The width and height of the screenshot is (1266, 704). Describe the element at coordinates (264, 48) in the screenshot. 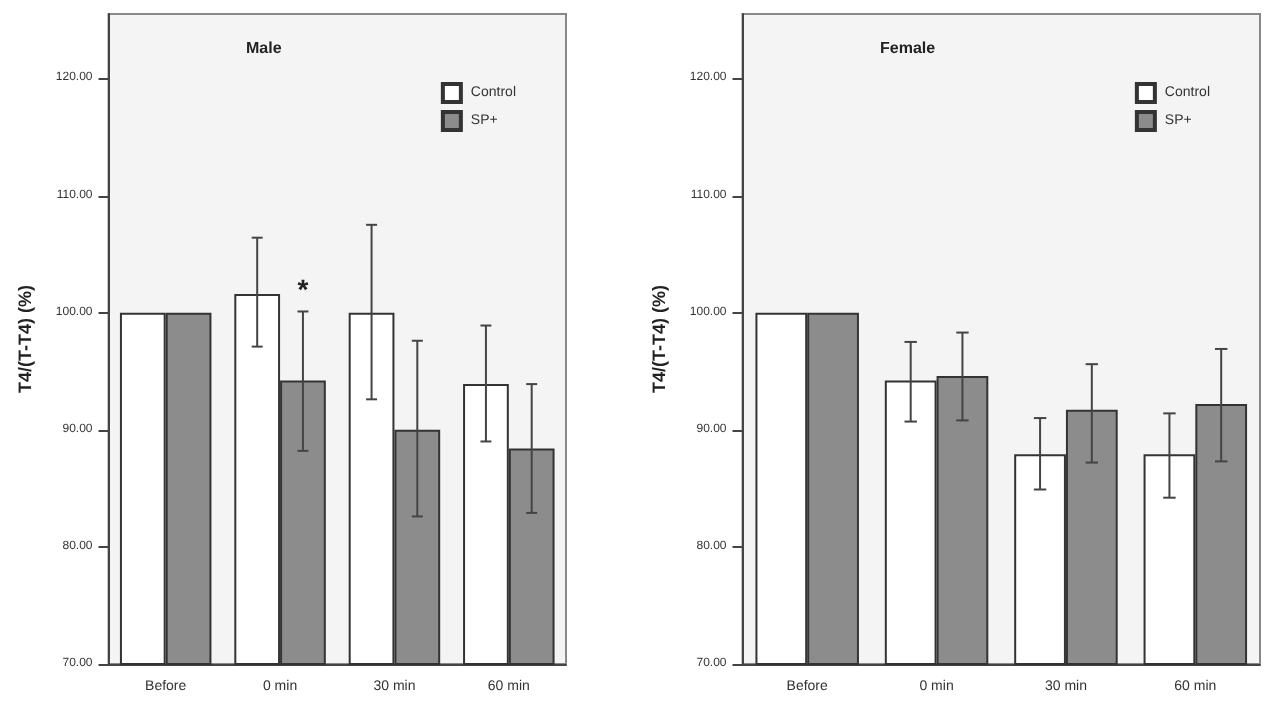

I see `text: Male` at that location.